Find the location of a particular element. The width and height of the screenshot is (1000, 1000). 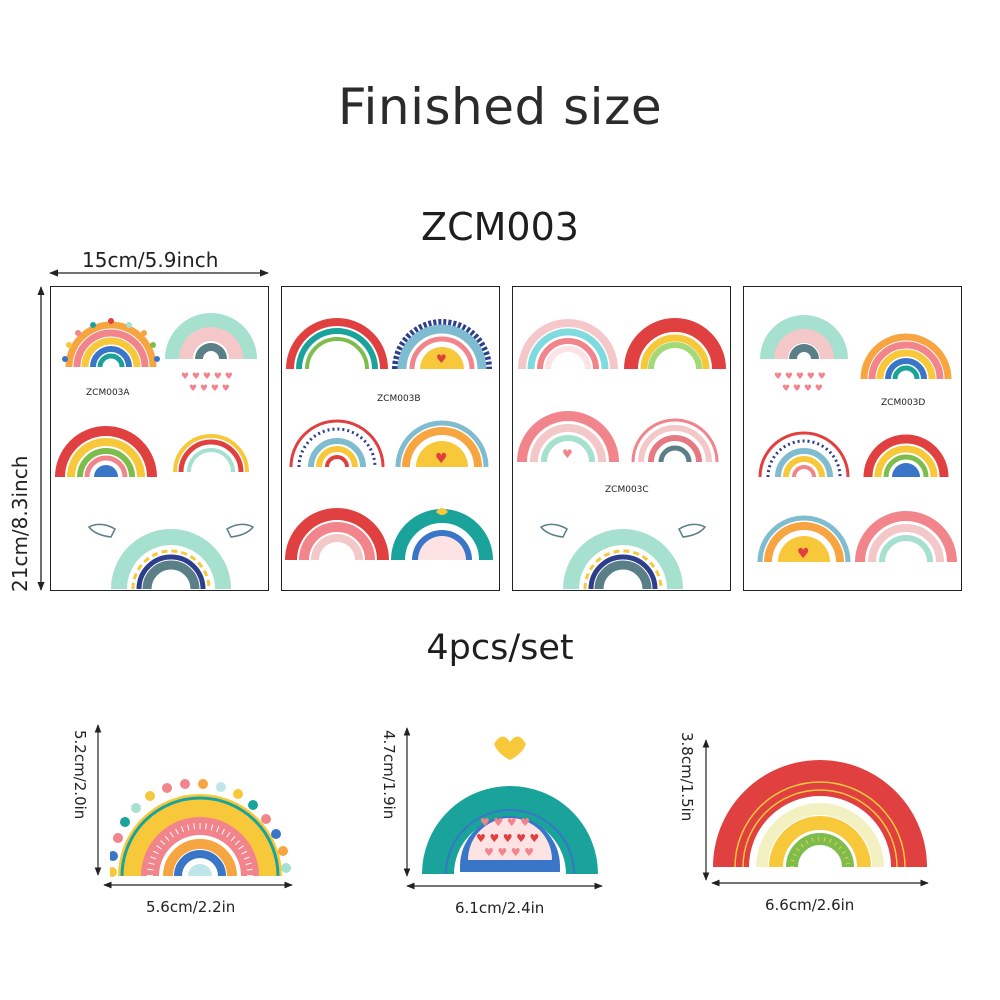

sheet-a: ♥ ♥ ♥ ♥ ♥ ♥ ♥ ♥ ♥ ZCM003A is located at coordinates (159, 438).